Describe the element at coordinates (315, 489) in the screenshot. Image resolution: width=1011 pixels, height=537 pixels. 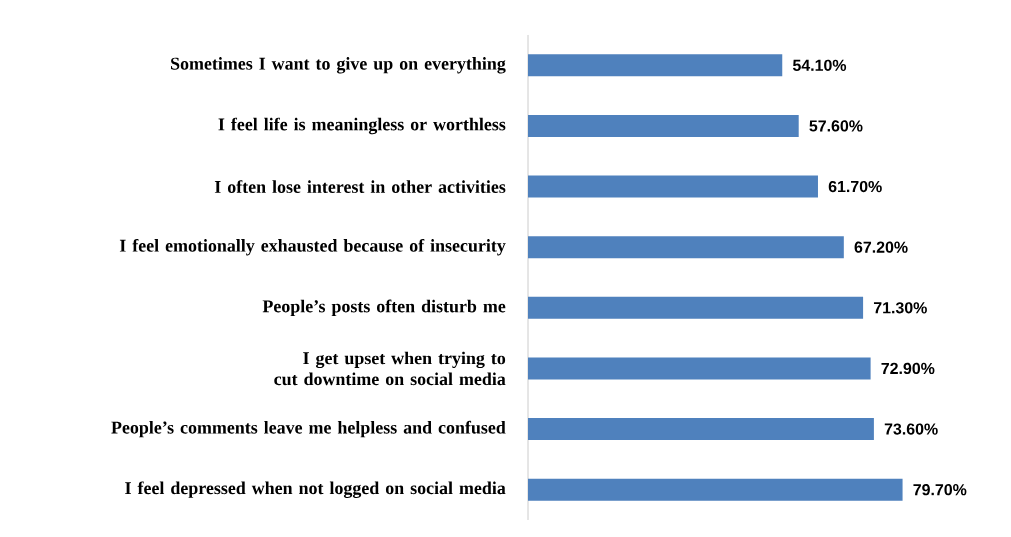
I see `y-tick-label: I feel depressed when not logged on social media` at that location.